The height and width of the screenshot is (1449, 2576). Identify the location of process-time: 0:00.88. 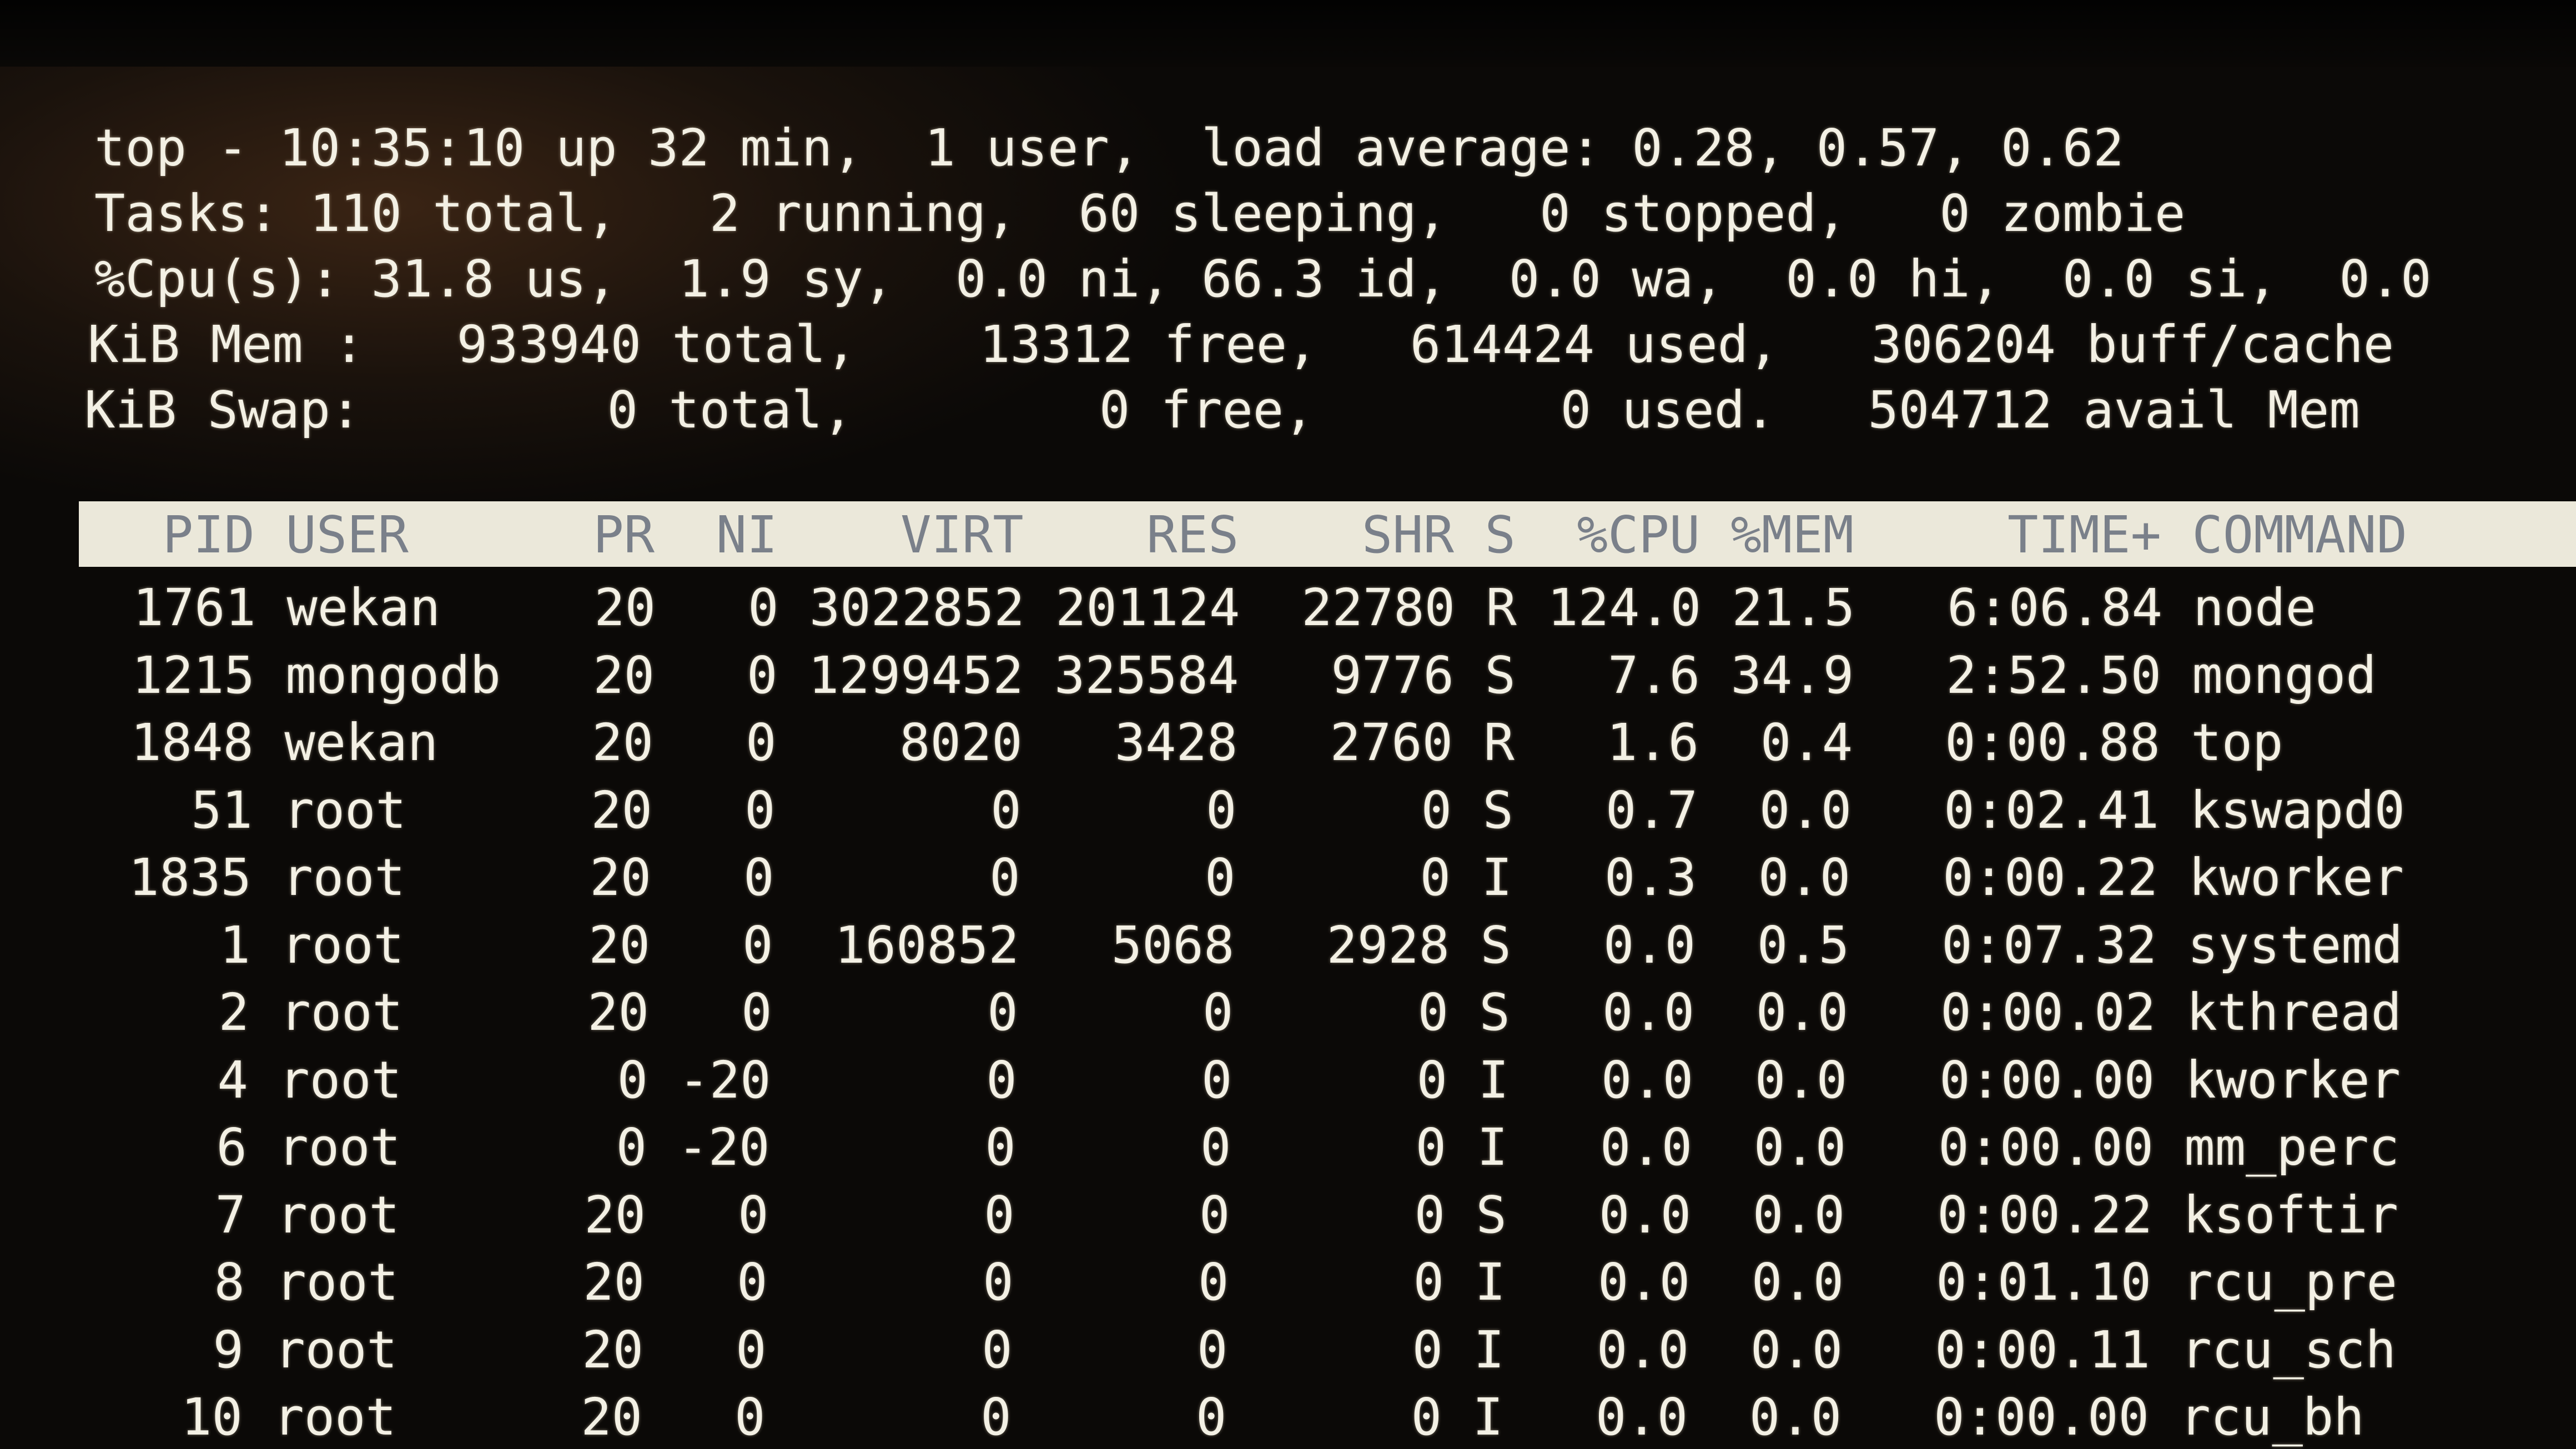
(2052, 742).